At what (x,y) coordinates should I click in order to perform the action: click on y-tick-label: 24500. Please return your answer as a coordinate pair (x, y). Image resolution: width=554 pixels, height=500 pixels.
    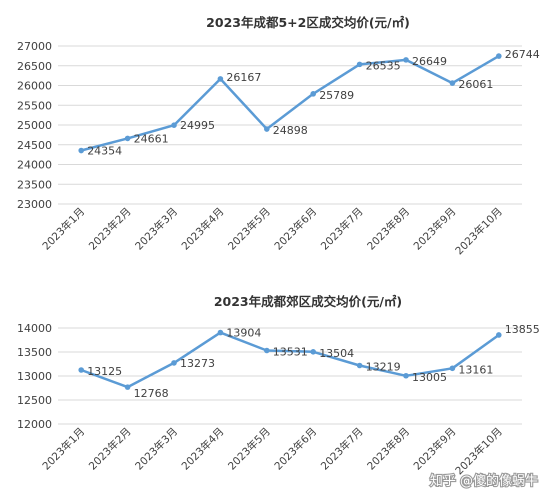
    Looking at the image, I should click on (34, 145).